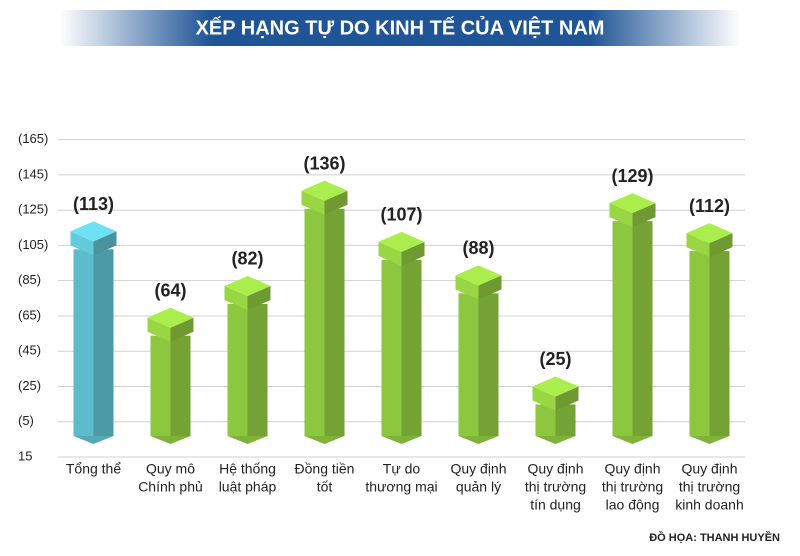  What do you see at coordinates (478, 487) in the screenshot?
I see `x-tick-label: quản lý` at bounding box center [478, 487].